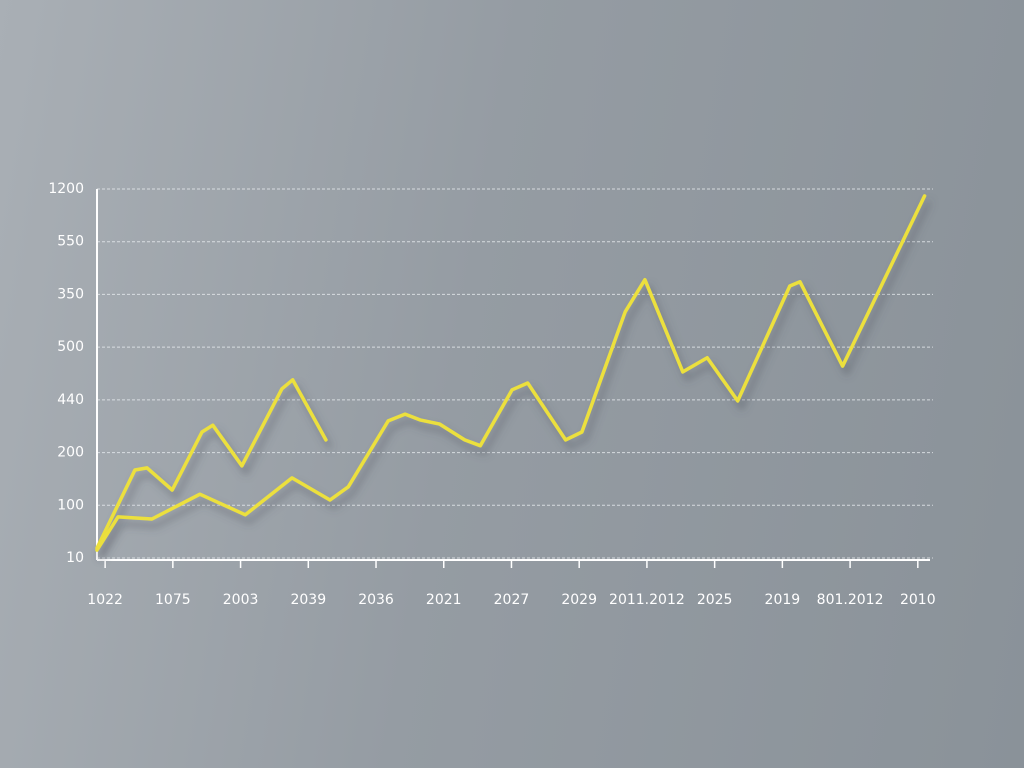 Image resolution: width=1024 pixels, height=768 pixels. Describe the element at coordinates (647, 600) in the screenshot. I see `x-tick-label: 2011.2012` at that location.